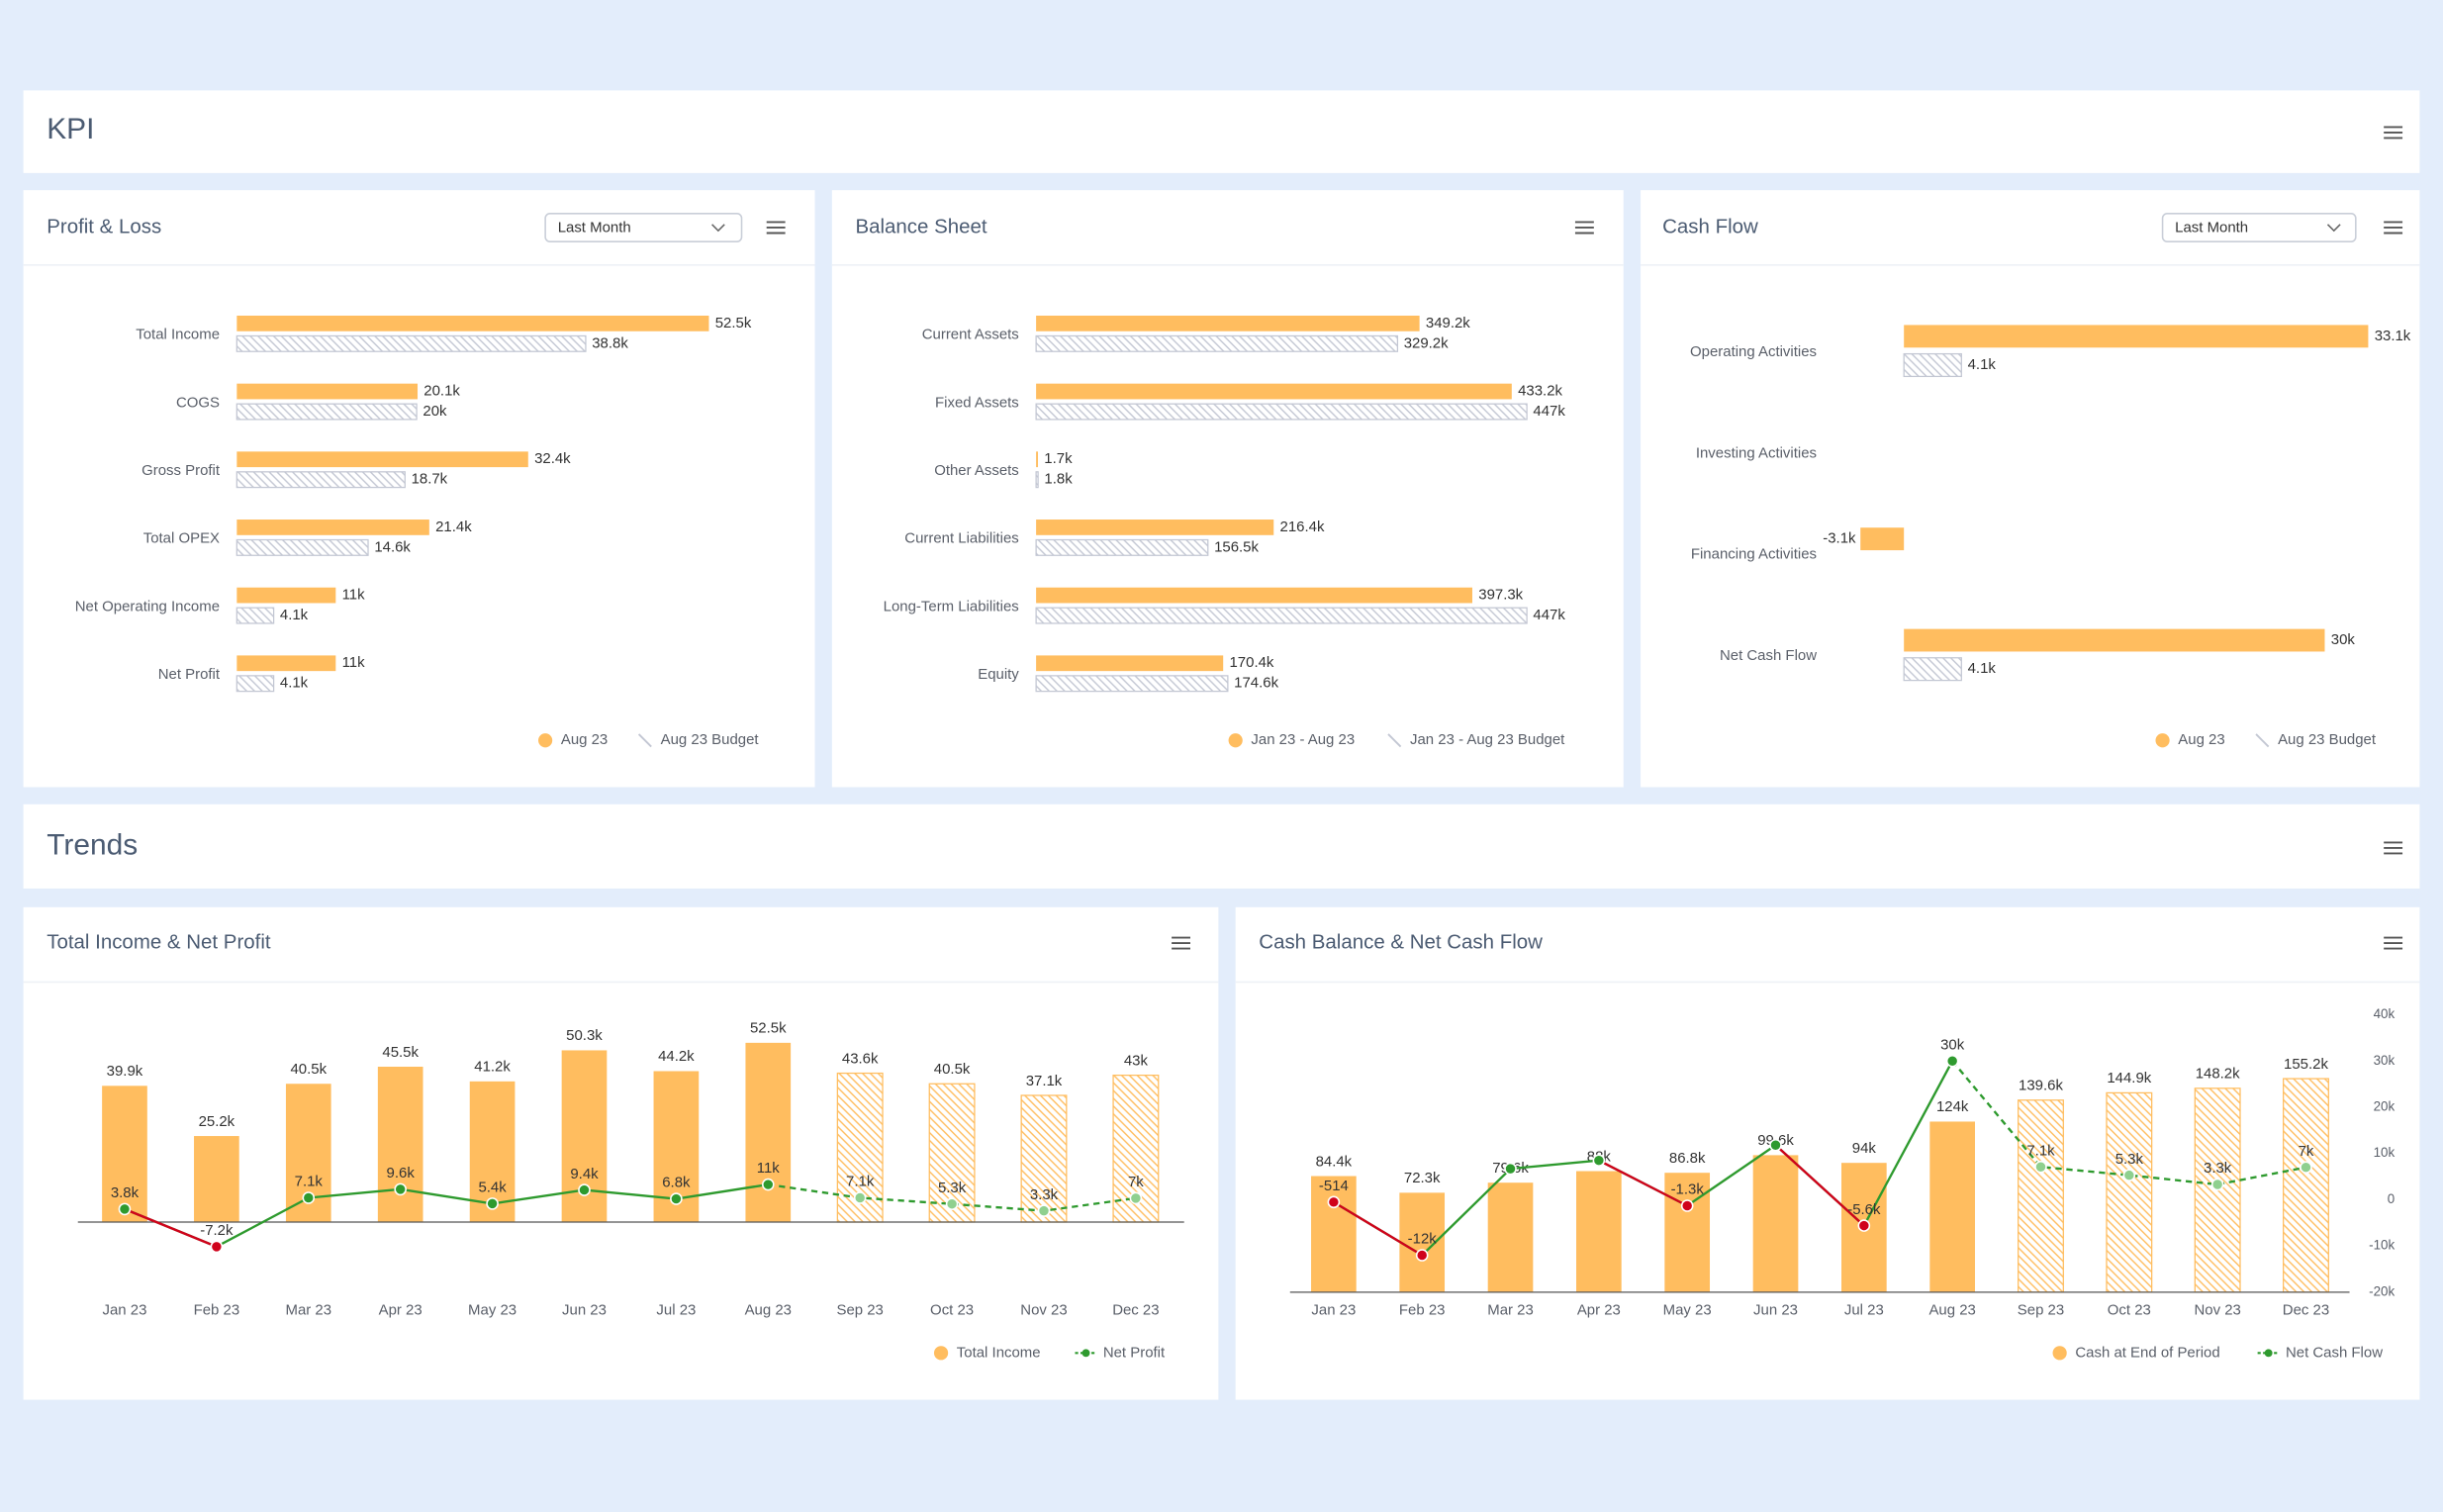 The height and width of the screenshot is (1512, 2443). Describe the element at coordinates (584, 1174) in the screenshot. I see `point-label: 9.4k` at that location.